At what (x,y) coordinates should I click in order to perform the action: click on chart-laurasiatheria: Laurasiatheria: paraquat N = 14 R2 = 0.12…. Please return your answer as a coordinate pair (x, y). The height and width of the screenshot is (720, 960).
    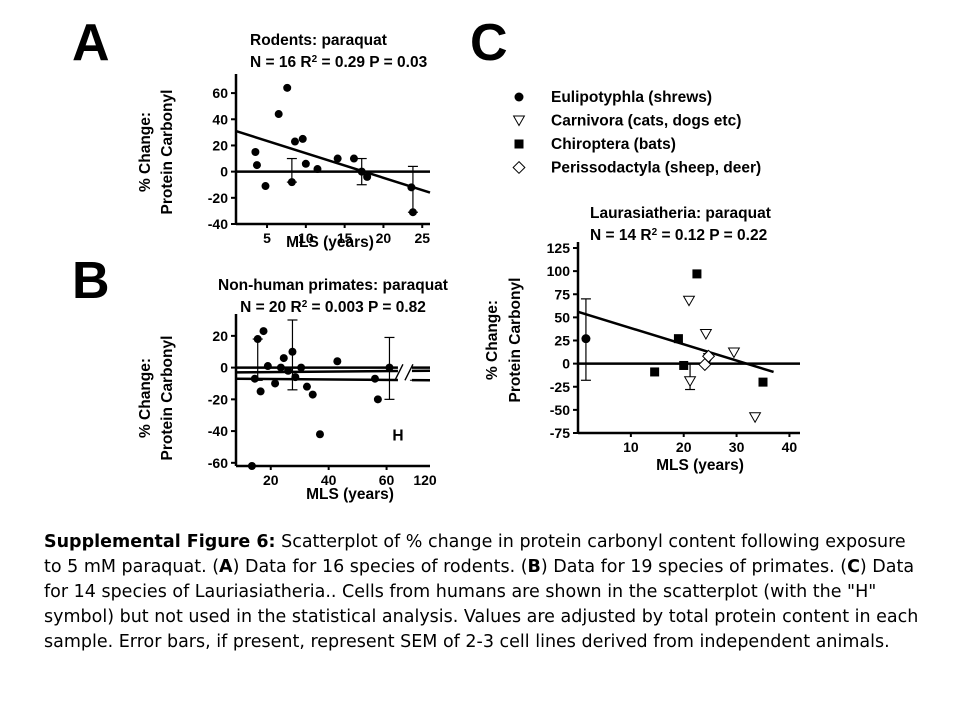
    Looking at the image, I should click on (642, 339).